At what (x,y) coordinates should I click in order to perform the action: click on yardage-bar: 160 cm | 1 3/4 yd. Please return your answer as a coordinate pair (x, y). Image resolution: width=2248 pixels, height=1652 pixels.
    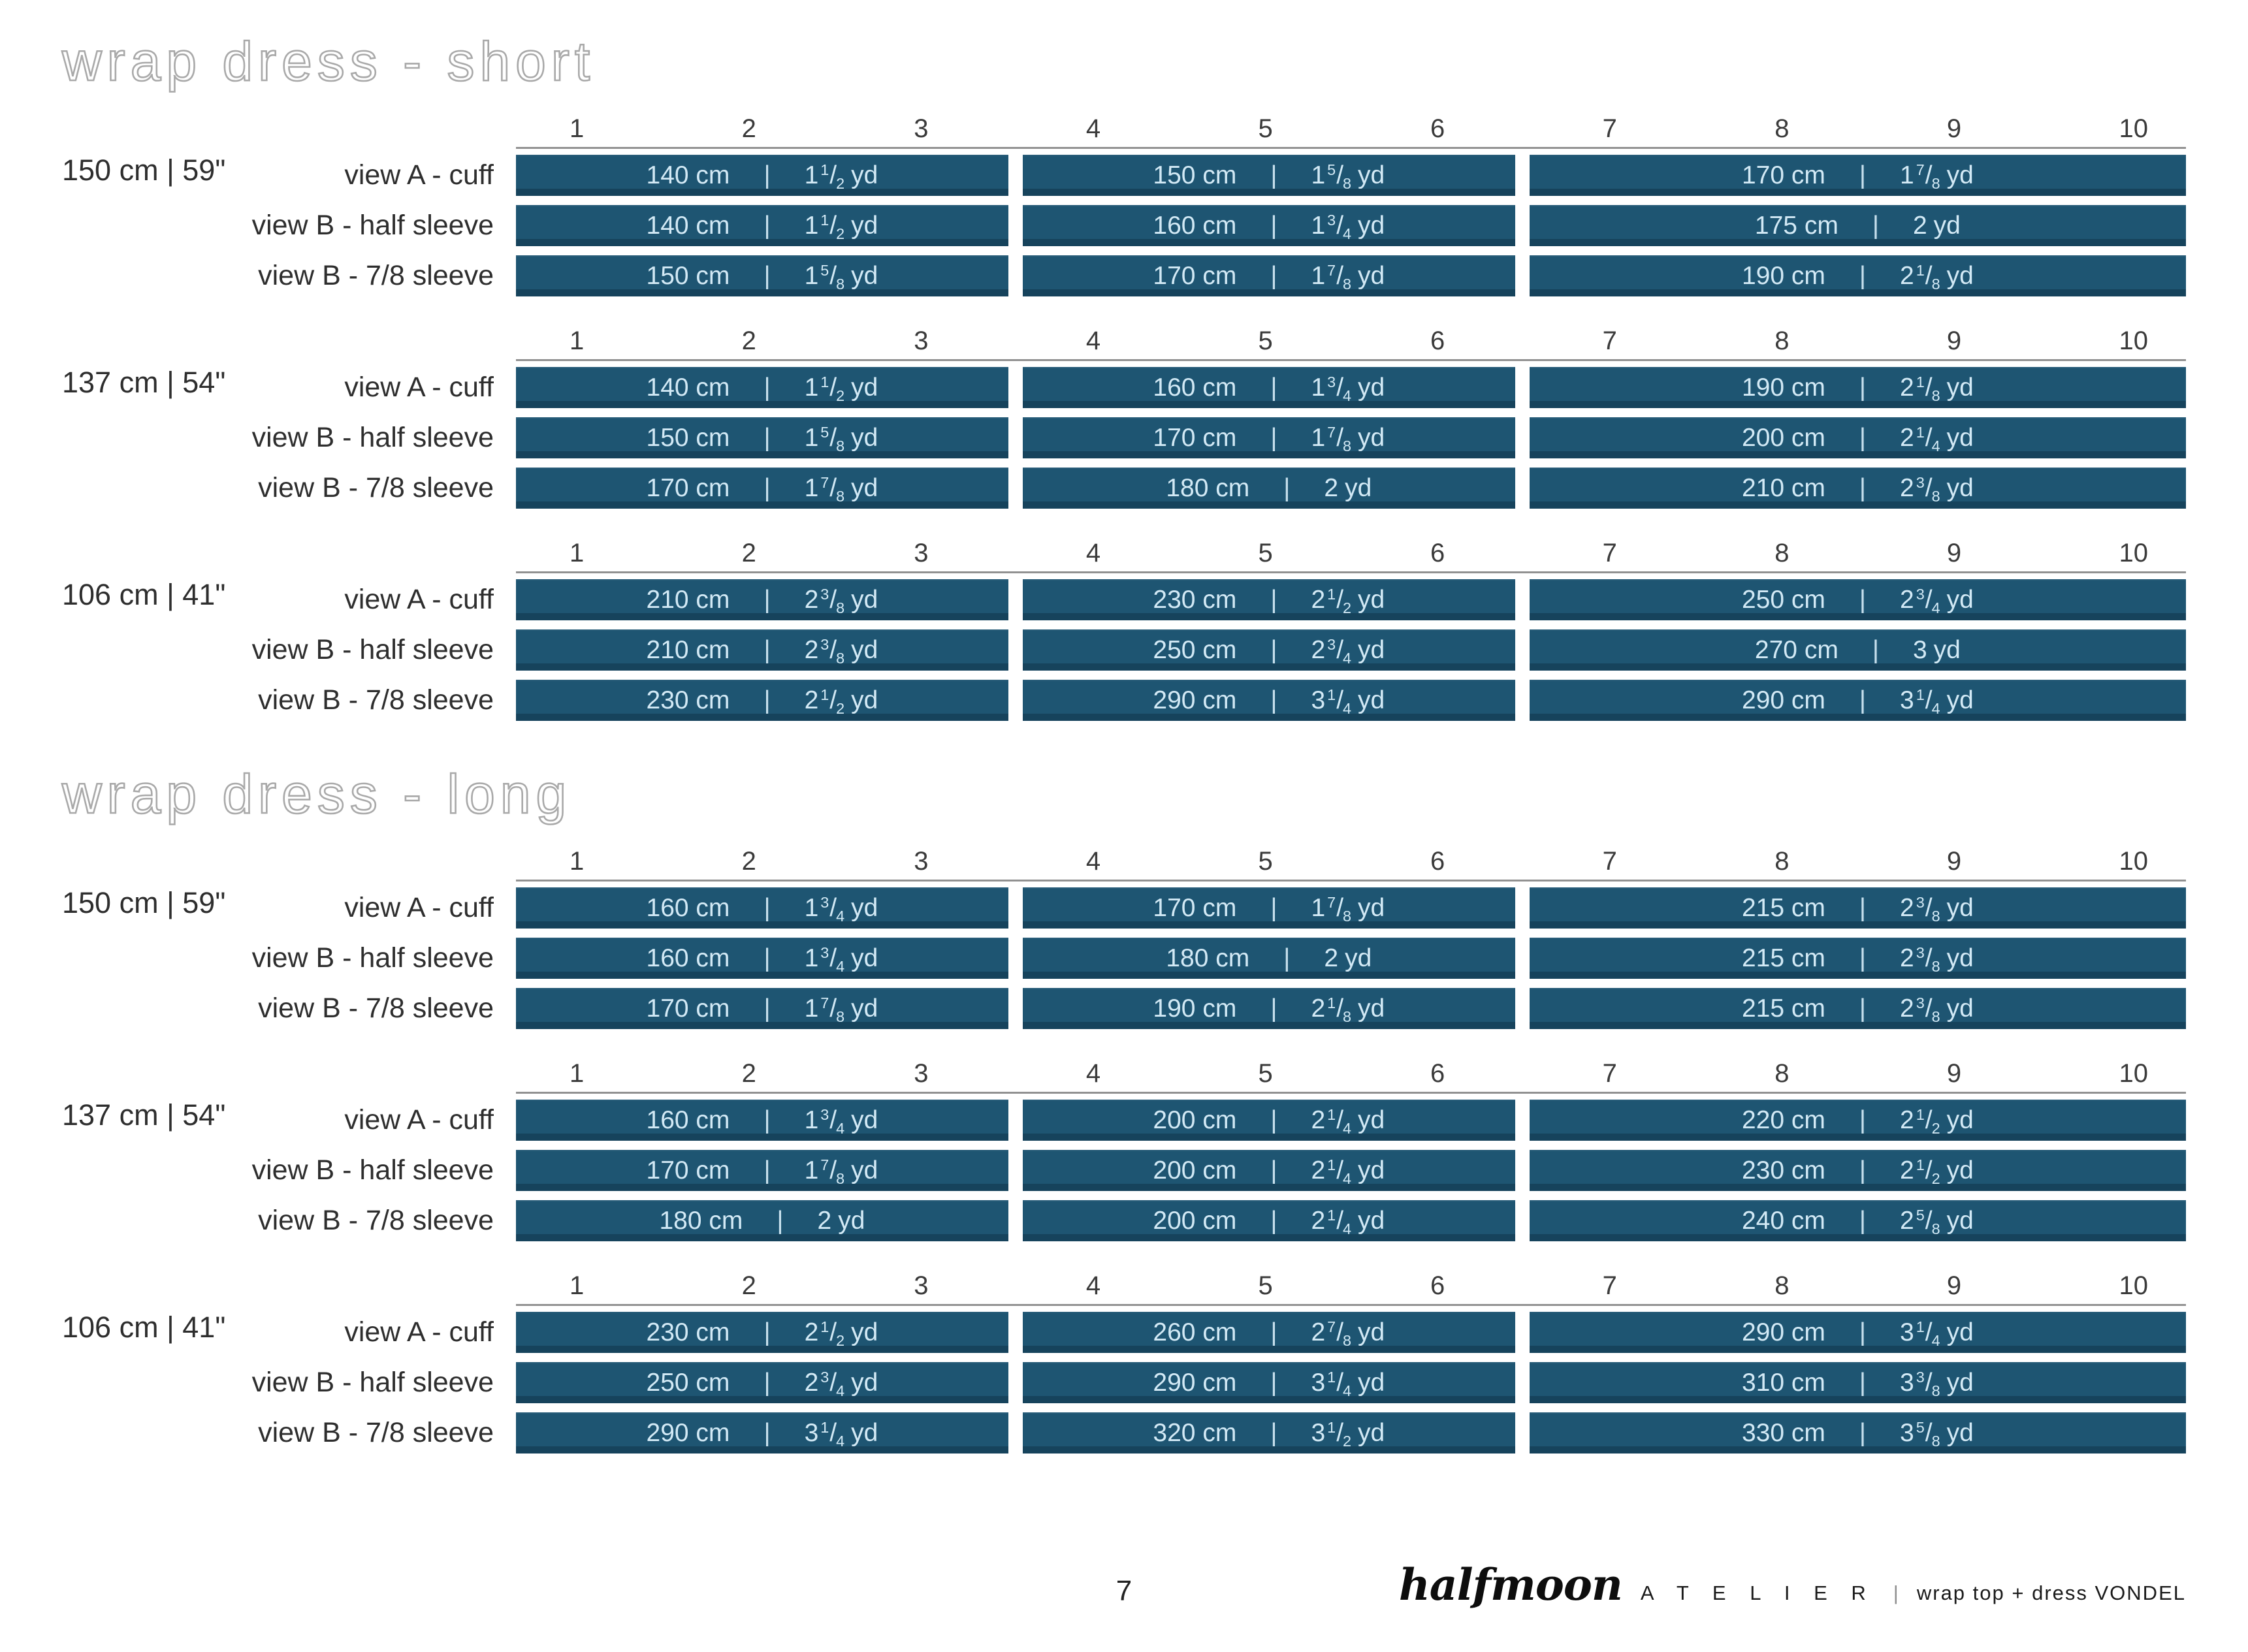
    Looking at the image, I should click on (762, 908).